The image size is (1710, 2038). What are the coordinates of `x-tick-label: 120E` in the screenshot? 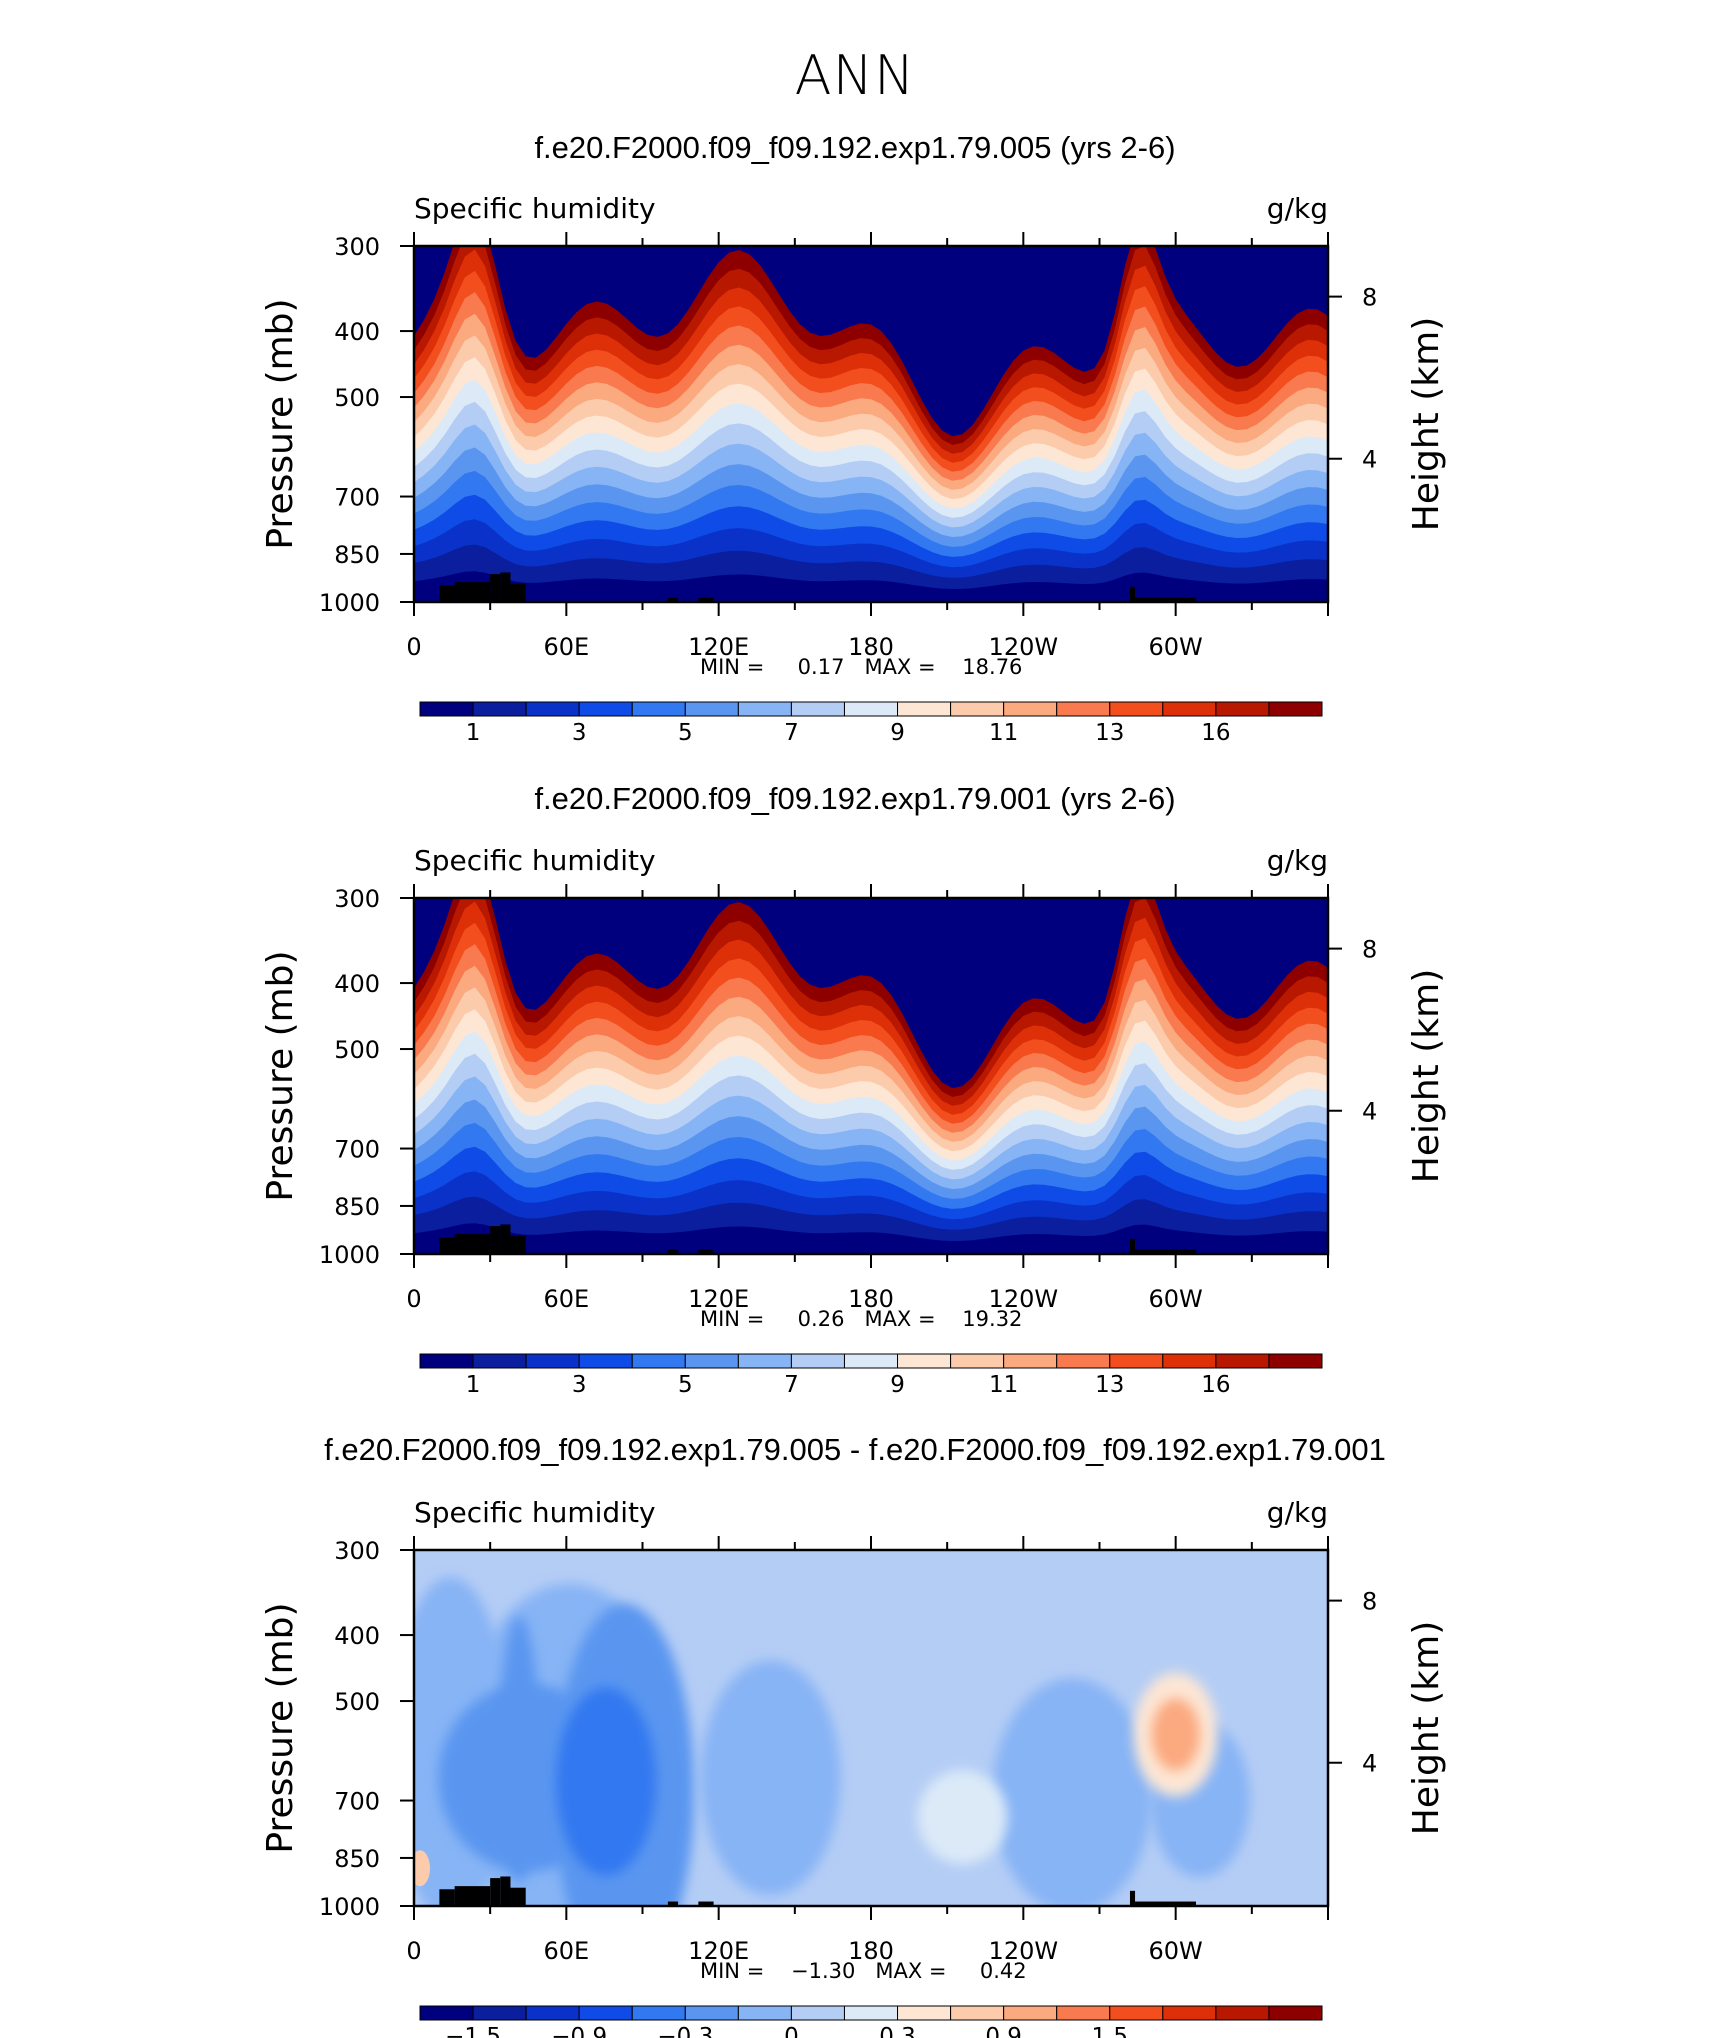 It's located at (718, 1951).